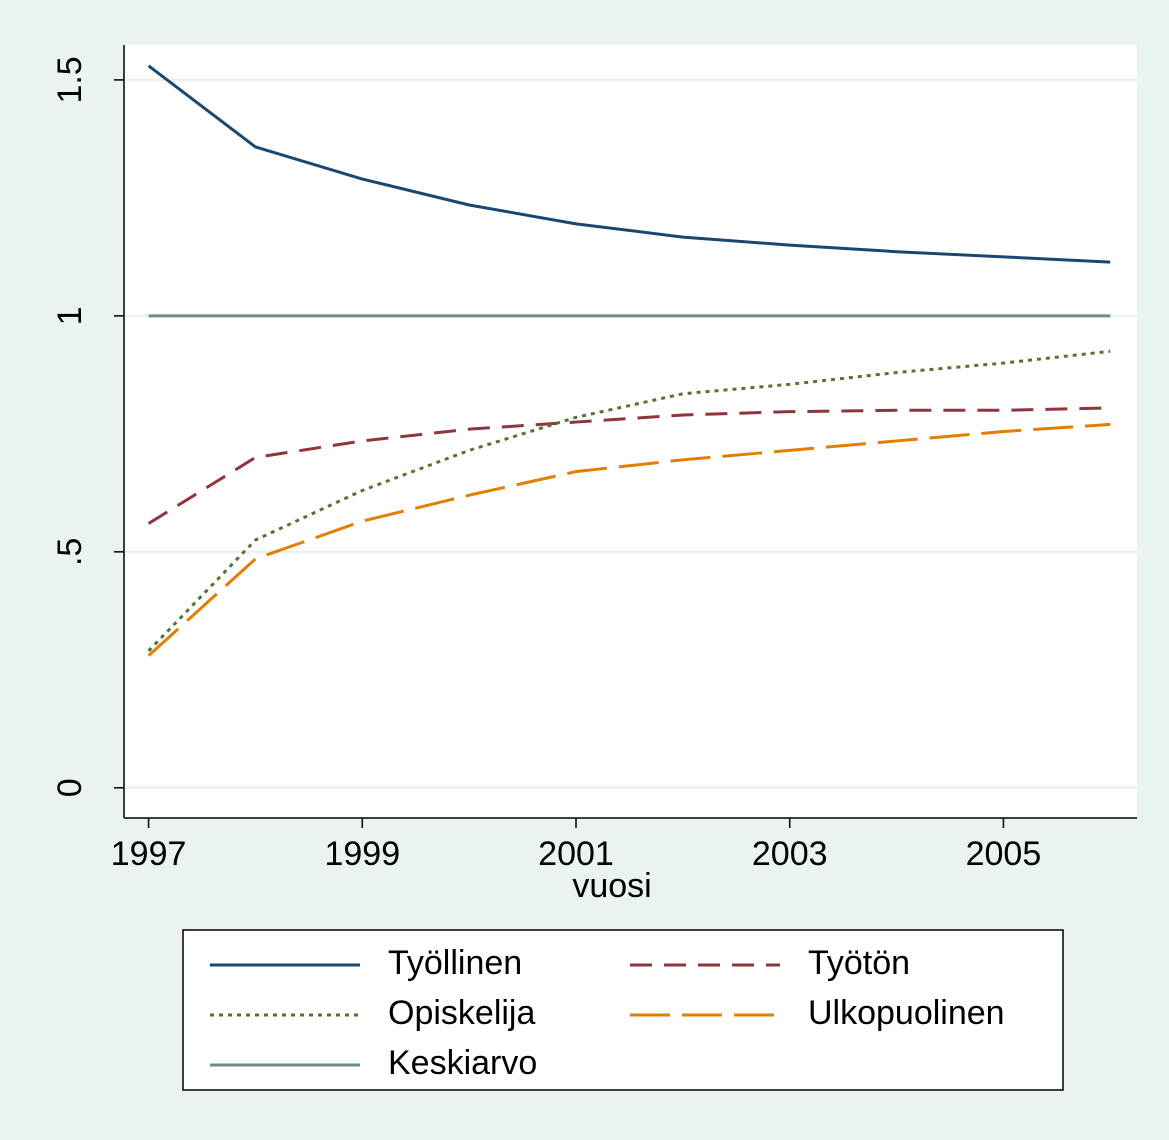 Image resolution: width=1169 pixels, height=1140 pixels. Describe the element at coordinates (461, 1013) in the screenshot. I see `legend-label: Opiskelija` at that location.